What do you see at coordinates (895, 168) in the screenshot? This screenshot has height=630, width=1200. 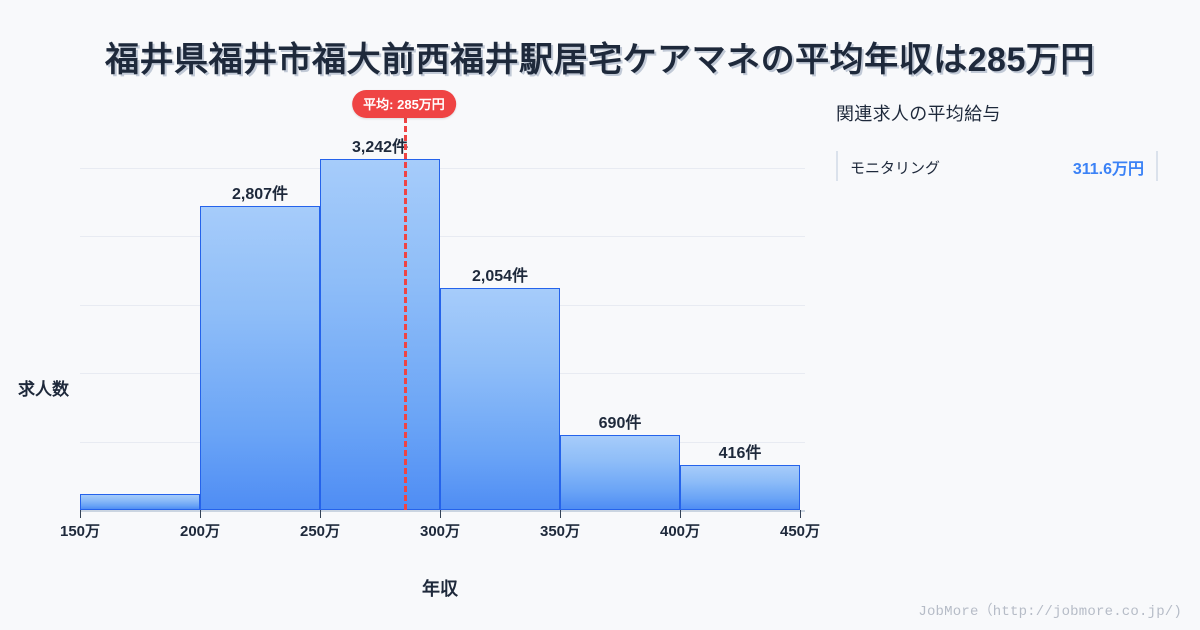 I see `related-salary-name: モニタリング` at bounding box center [895, 168].